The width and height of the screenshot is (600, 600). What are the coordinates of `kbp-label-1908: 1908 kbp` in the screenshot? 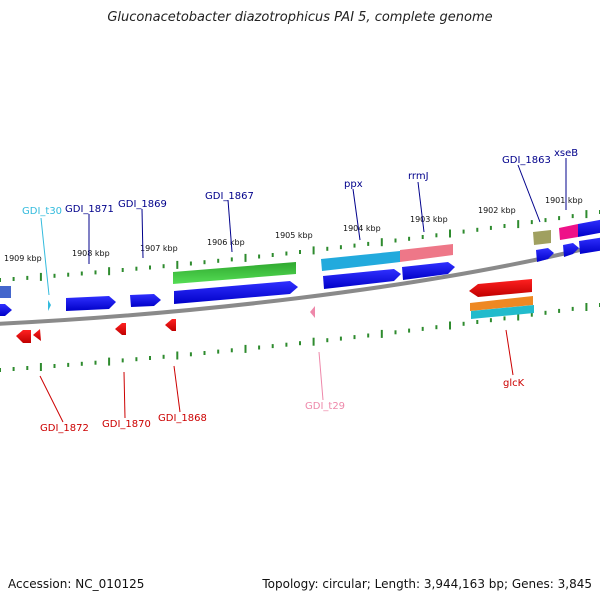 It's located at (91, 253).